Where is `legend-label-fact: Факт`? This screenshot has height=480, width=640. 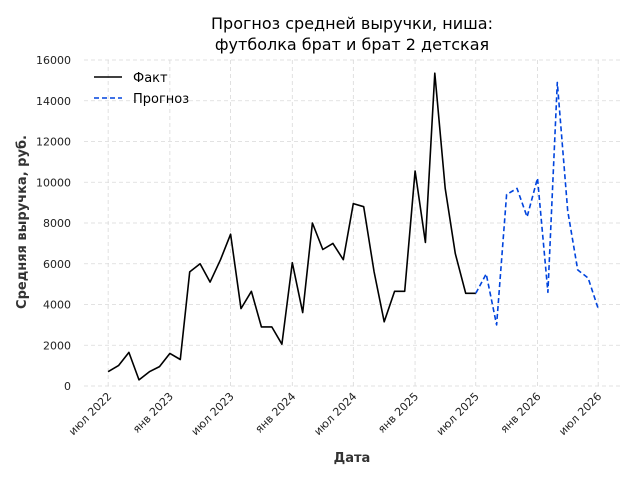
legend-label-fact: Факт is located at coordinates (150, 78).